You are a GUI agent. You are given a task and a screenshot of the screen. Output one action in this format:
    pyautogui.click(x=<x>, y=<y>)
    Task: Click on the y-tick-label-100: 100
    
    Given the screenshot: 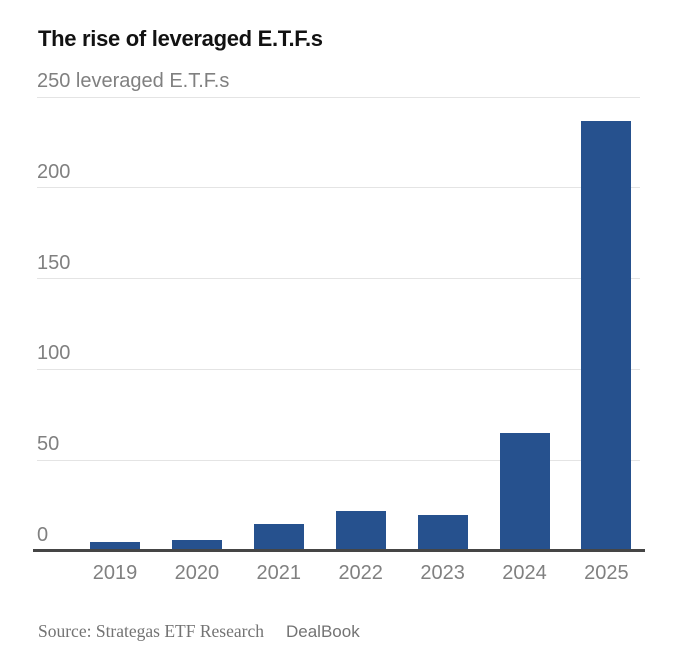 What is the action you would take?
    pyautogui.click(x=54, y=353)
    